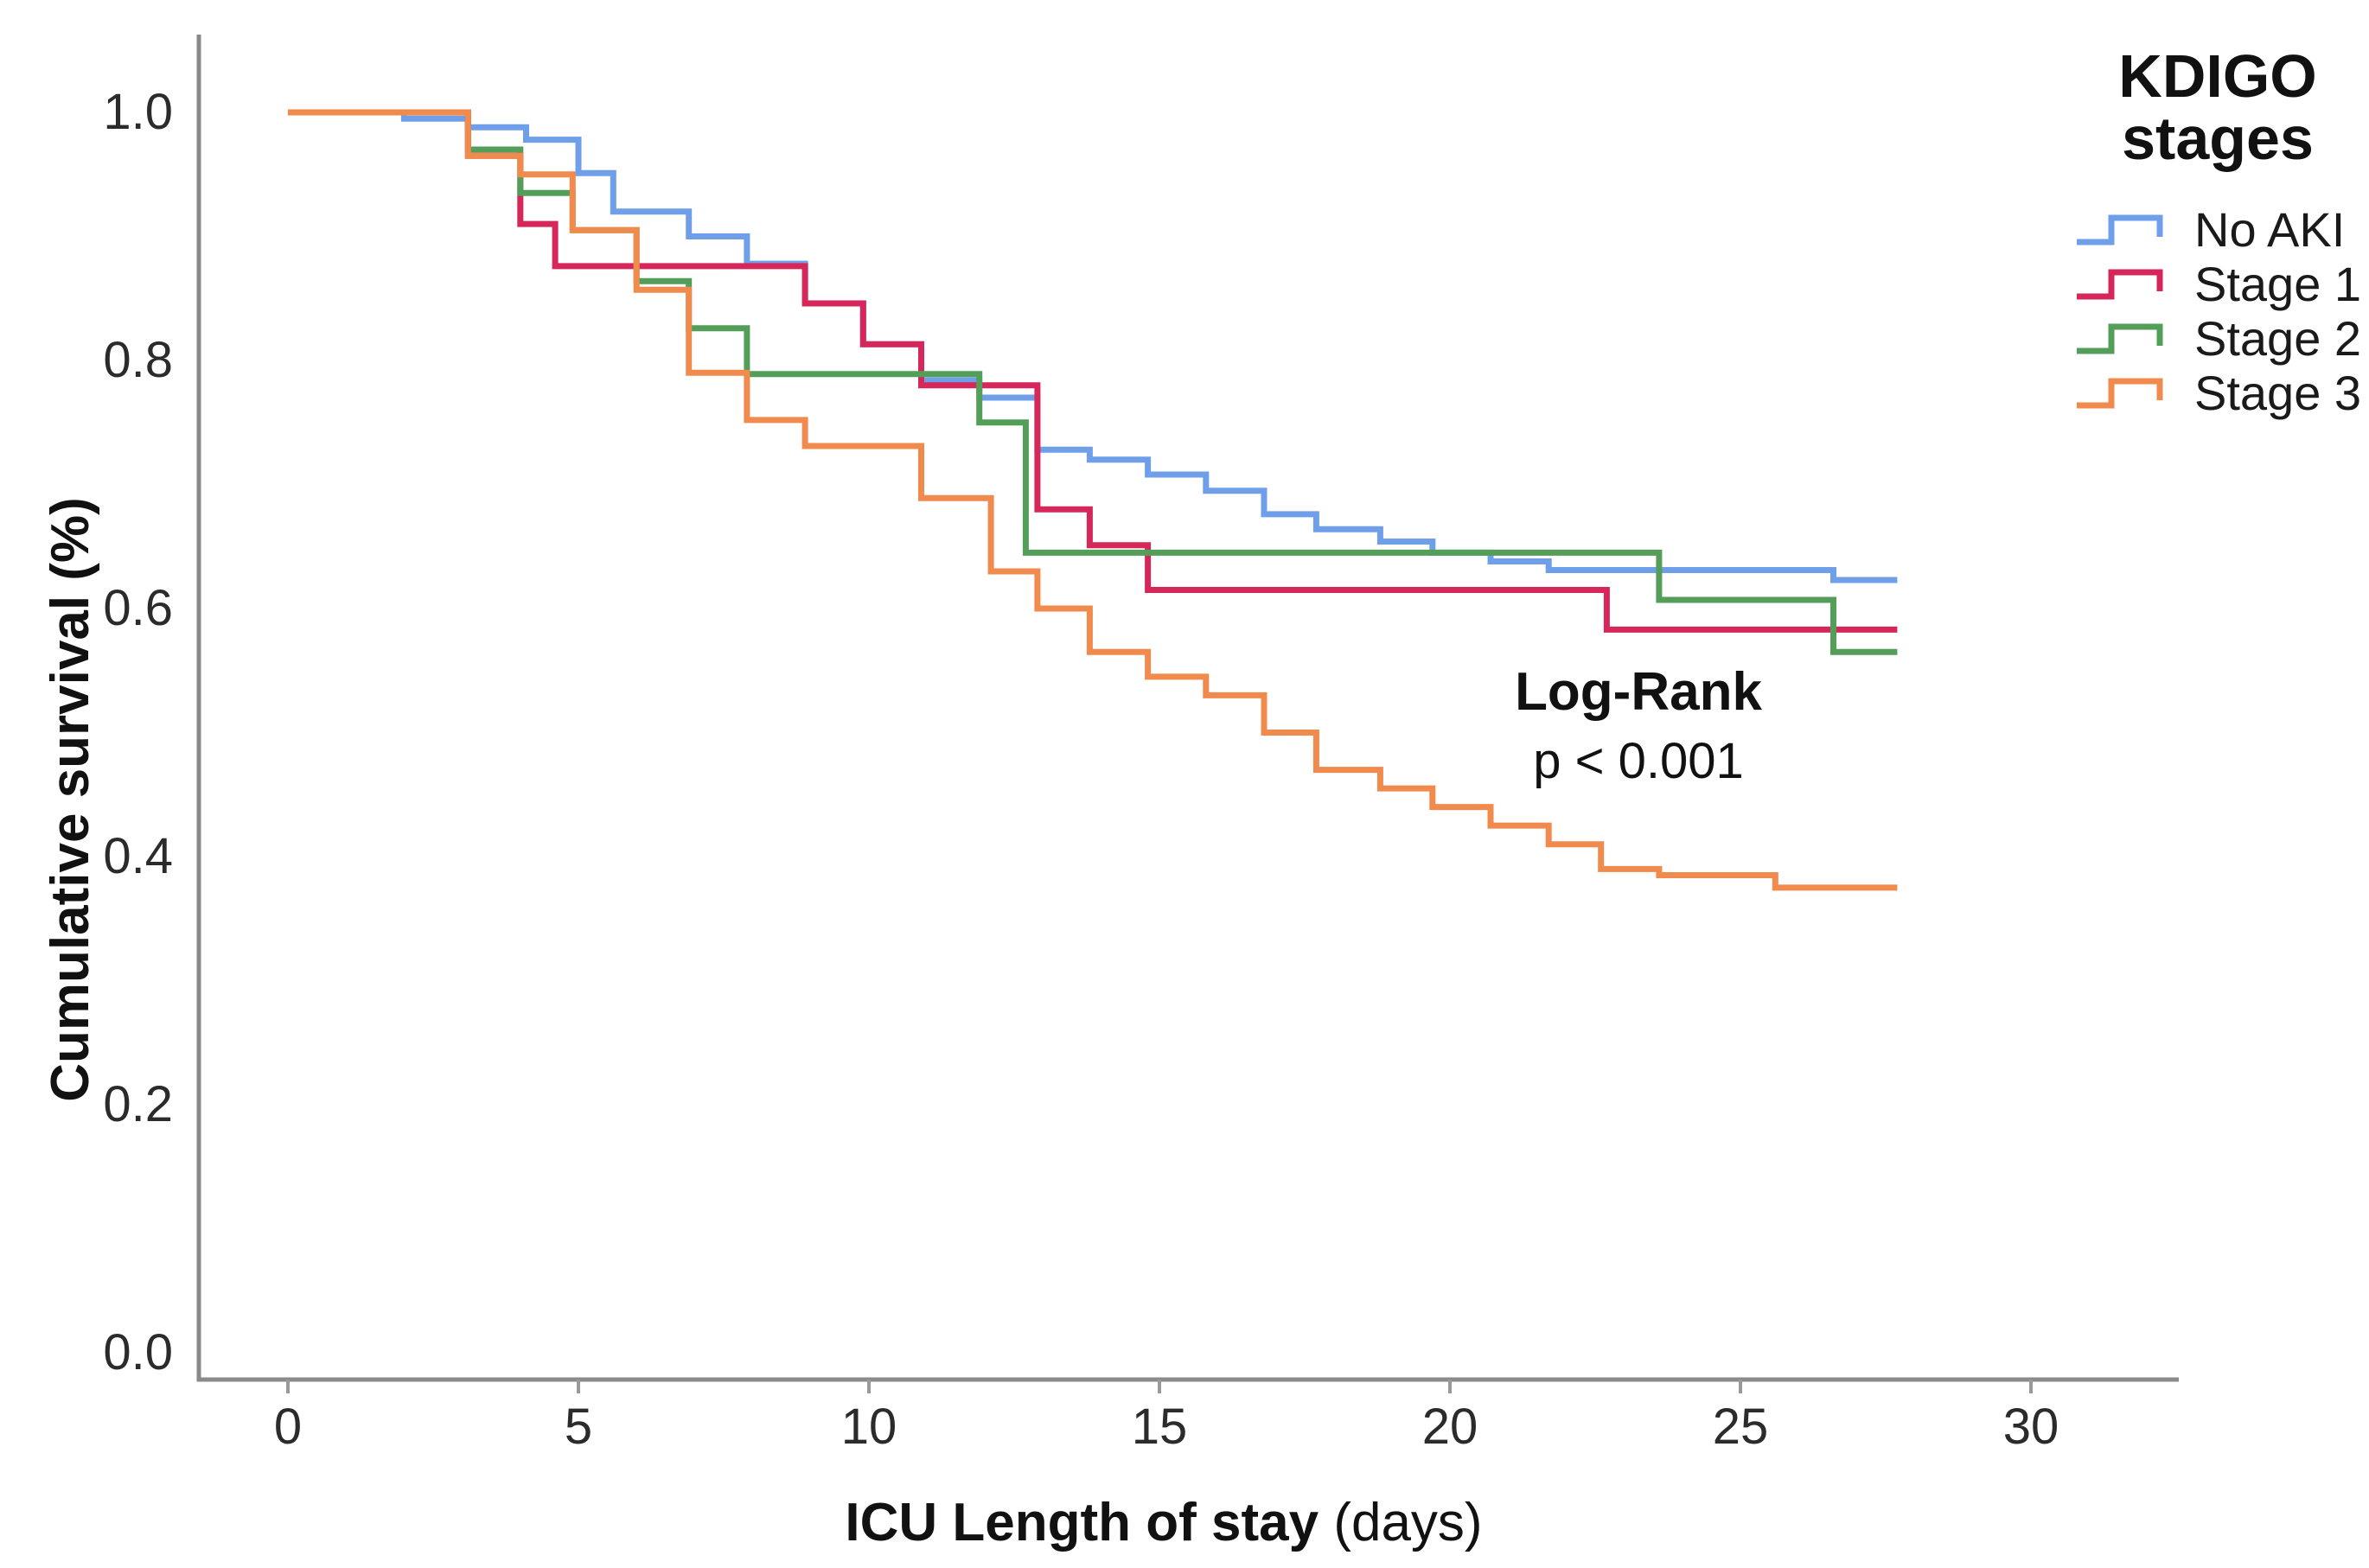 The width and height of the screenshot is (2369, 1568). What do you see at coordinates (1740, 1427) in the screenshot?
I see `x-tick-label: 25` at bounding box center [1740, 1427].